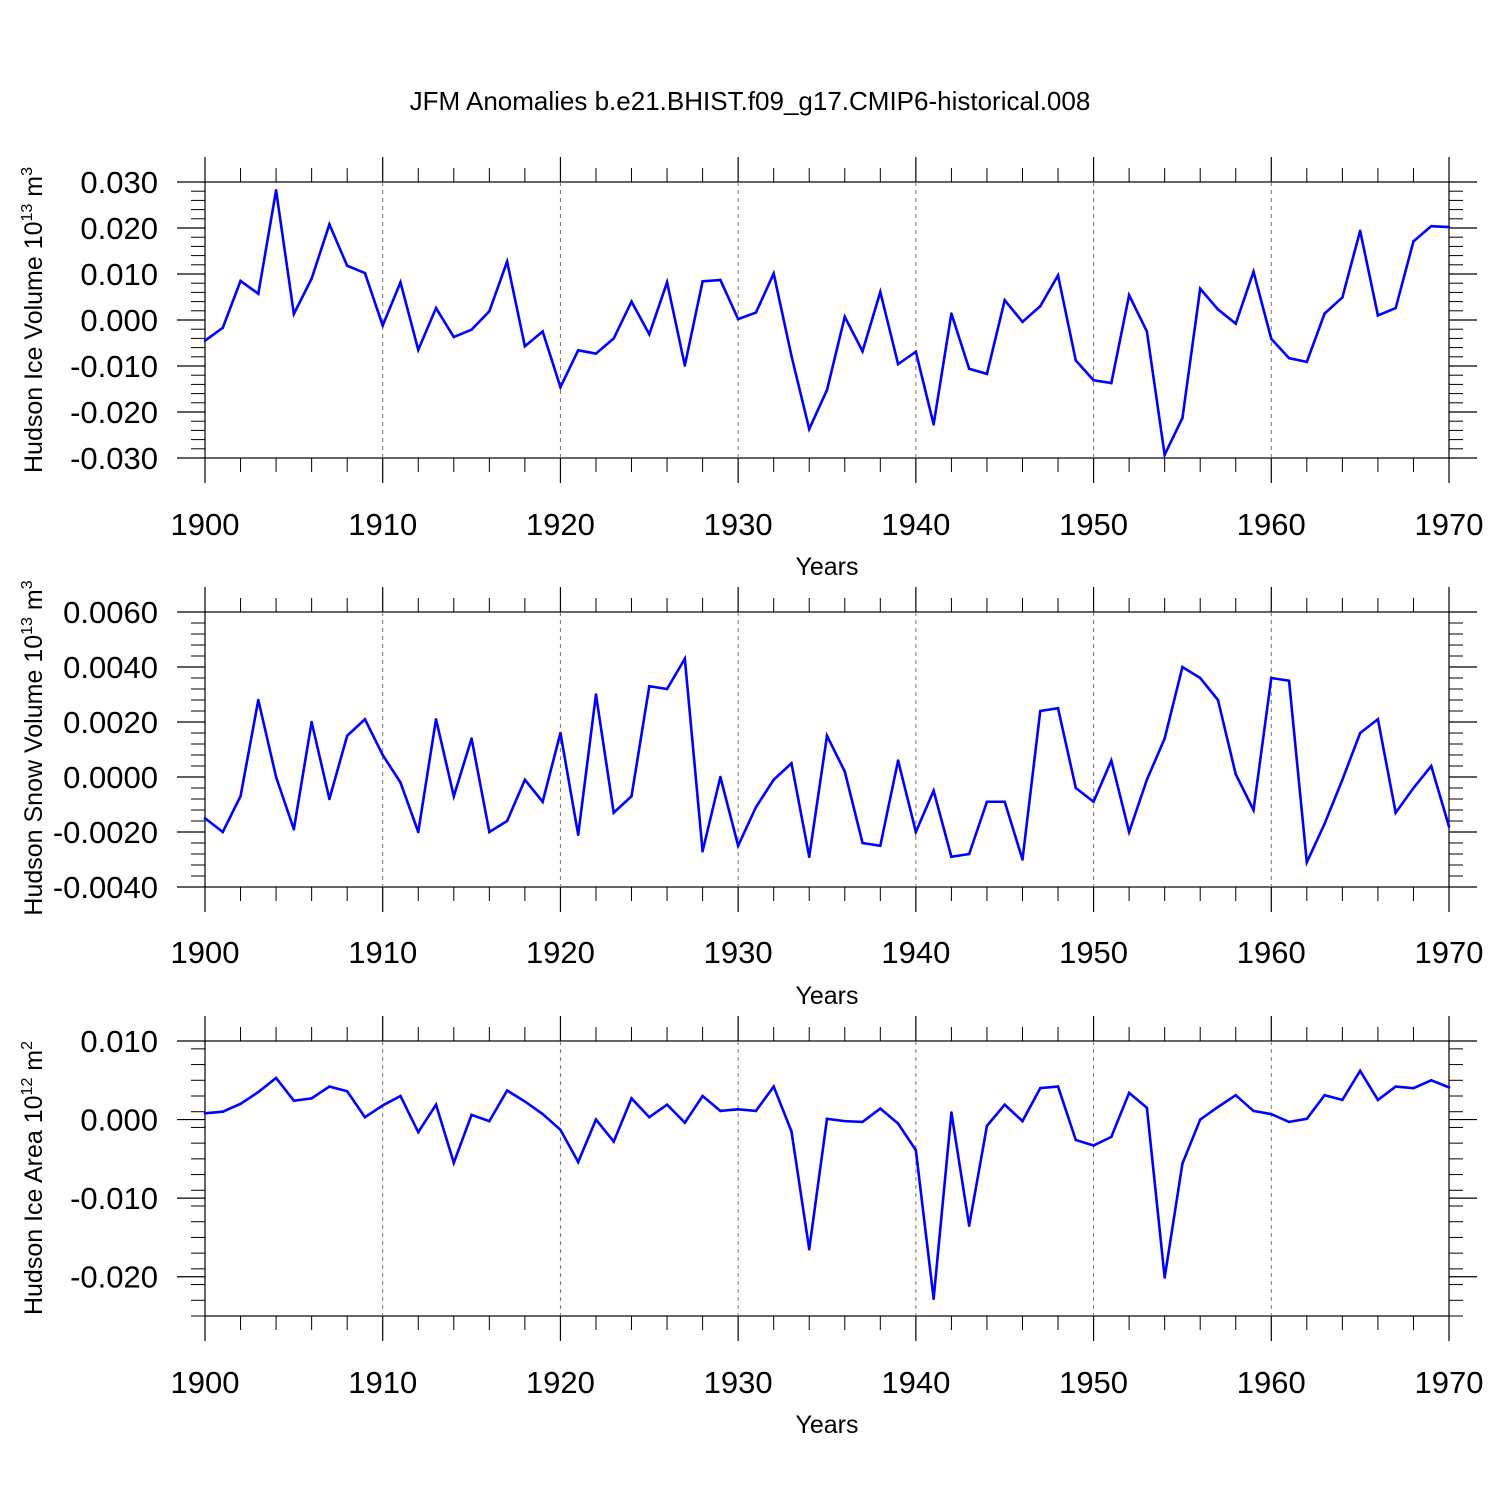 This screenshot has width=1500, height=1500. What do you see at coordinates (110, 722) in the screenshot?
I see `y-tick-label: 0.0020` at bounding box center [110, 722].